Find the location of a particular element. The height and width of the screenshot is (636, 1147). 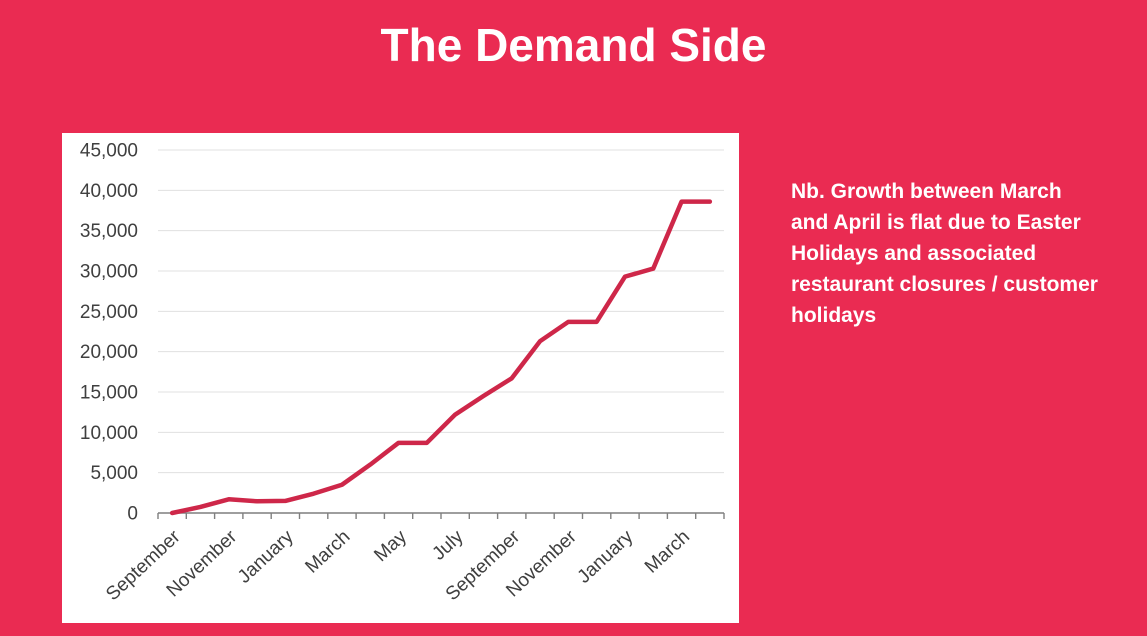

y-axis-tick-label: 5,000 is located at coordinates (114, 473).